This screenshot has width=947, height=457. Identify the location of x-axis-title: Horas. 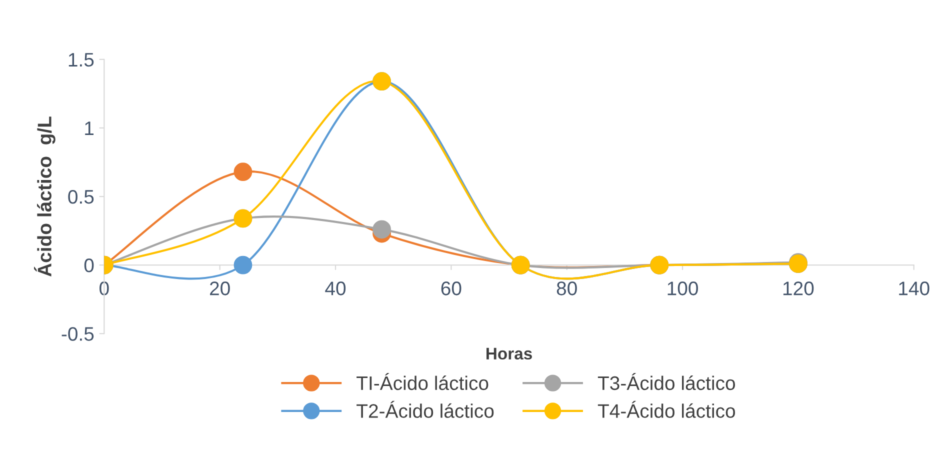
(509, 354).